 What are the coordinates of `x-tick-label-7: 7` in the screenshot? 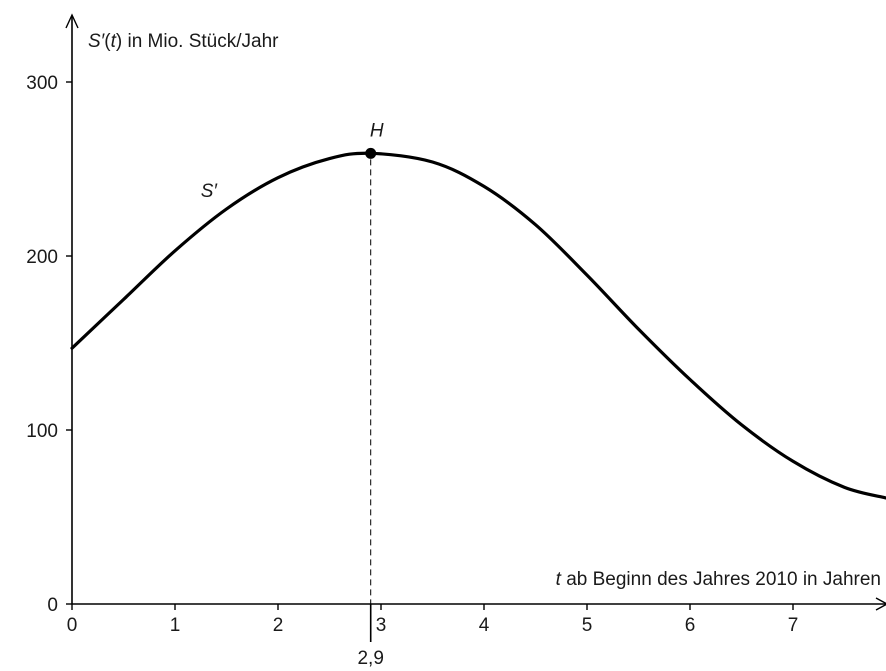 It's located at (793, 625).